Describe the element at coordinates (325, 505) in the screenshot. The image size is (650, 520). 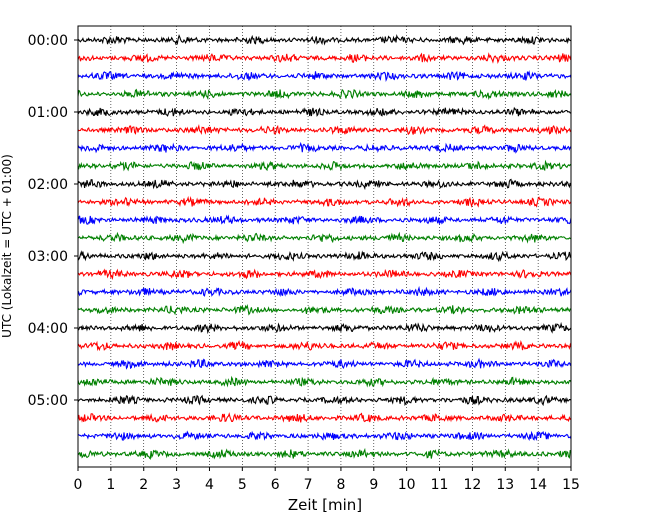
I see `x-axis-title: Zeit [min]` at that location.